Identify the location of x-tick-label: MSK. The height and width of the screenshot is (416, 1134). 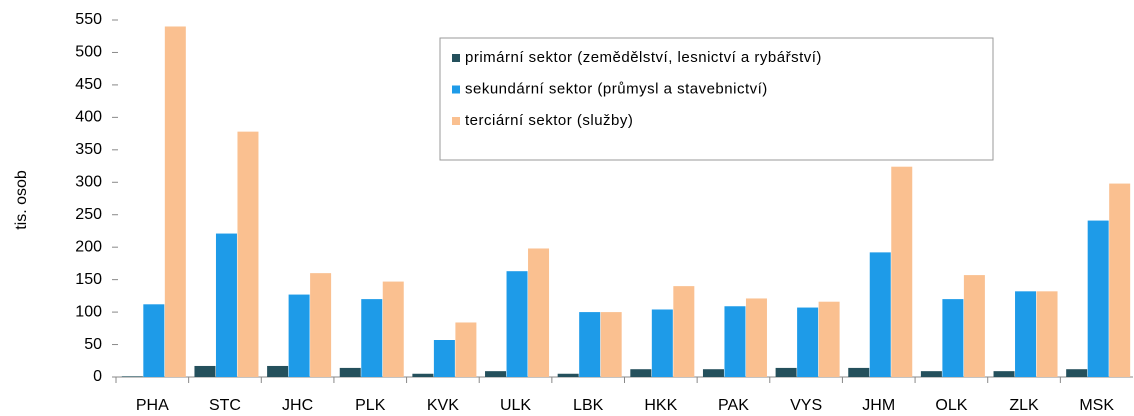
(1096, 405).